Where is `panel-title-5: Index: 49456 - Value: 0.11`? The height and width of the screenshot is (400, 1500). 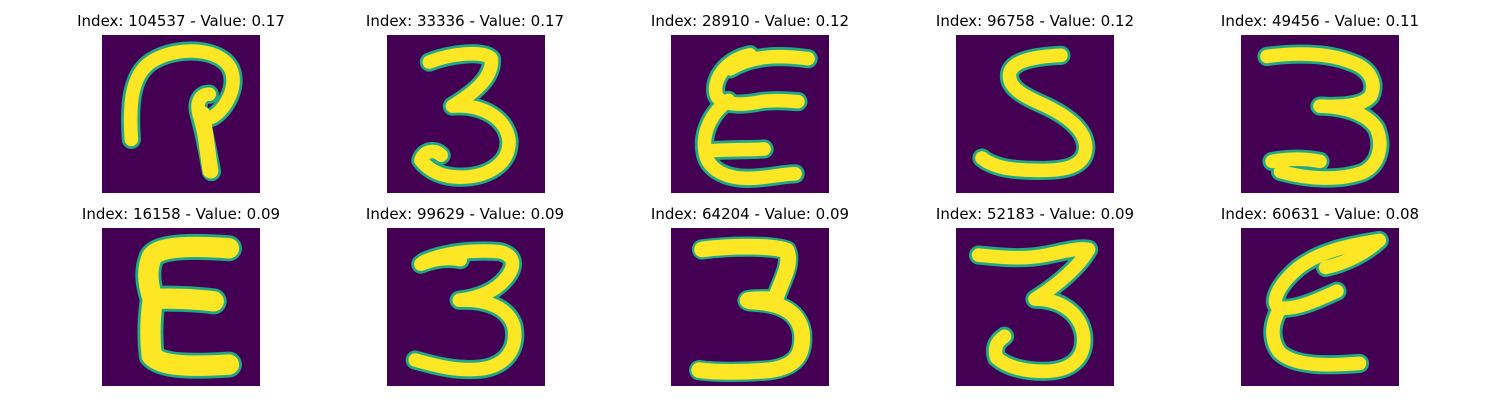 panel-title-5: Index: 49456 - Value: 0.11 is located at coordinates (1320, 21).